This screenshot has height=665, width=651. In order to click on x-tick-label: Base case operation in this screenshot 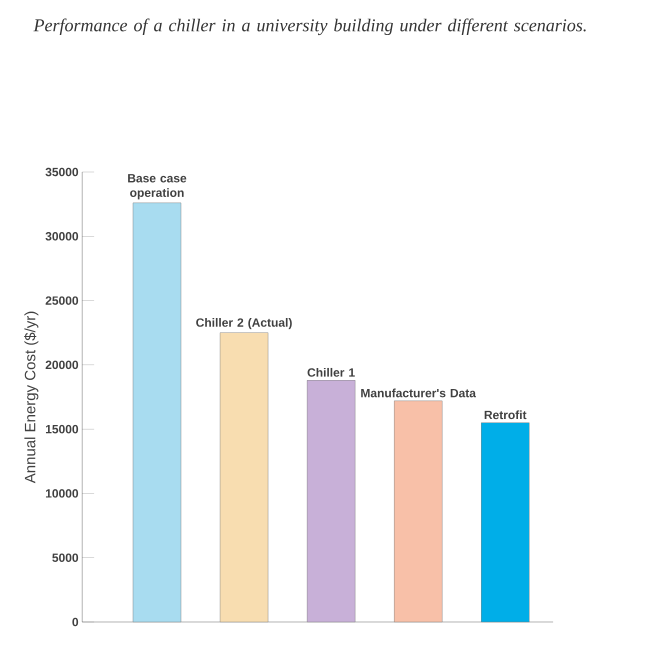, I will do `click(157, 187)`.